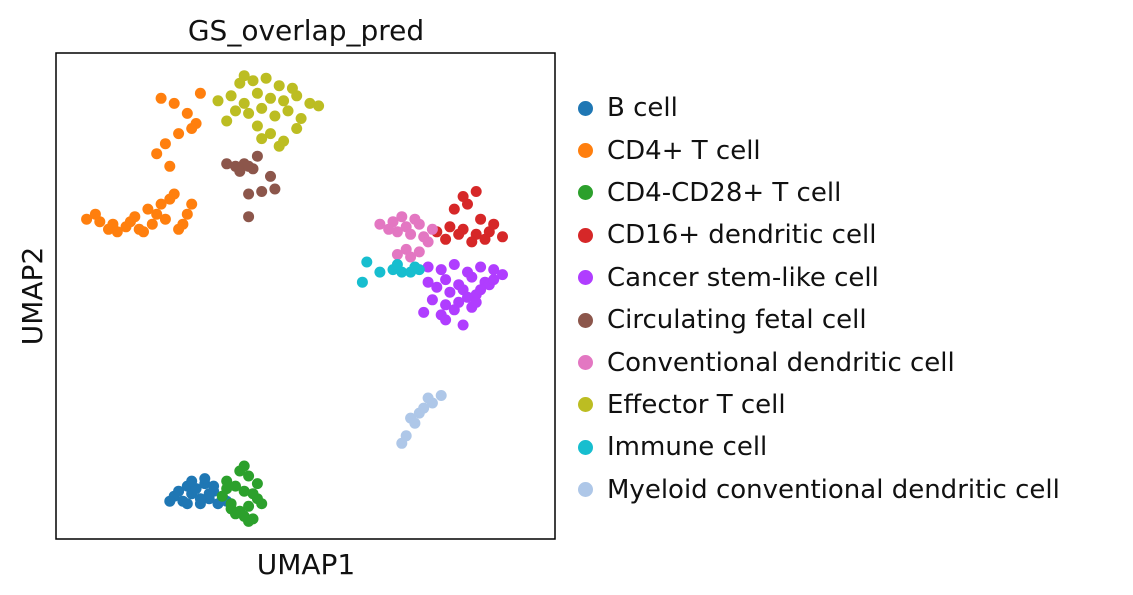 The image size is (1133, 595). I want to click on legend-item: CD4+ T cell, so click(819, 150).